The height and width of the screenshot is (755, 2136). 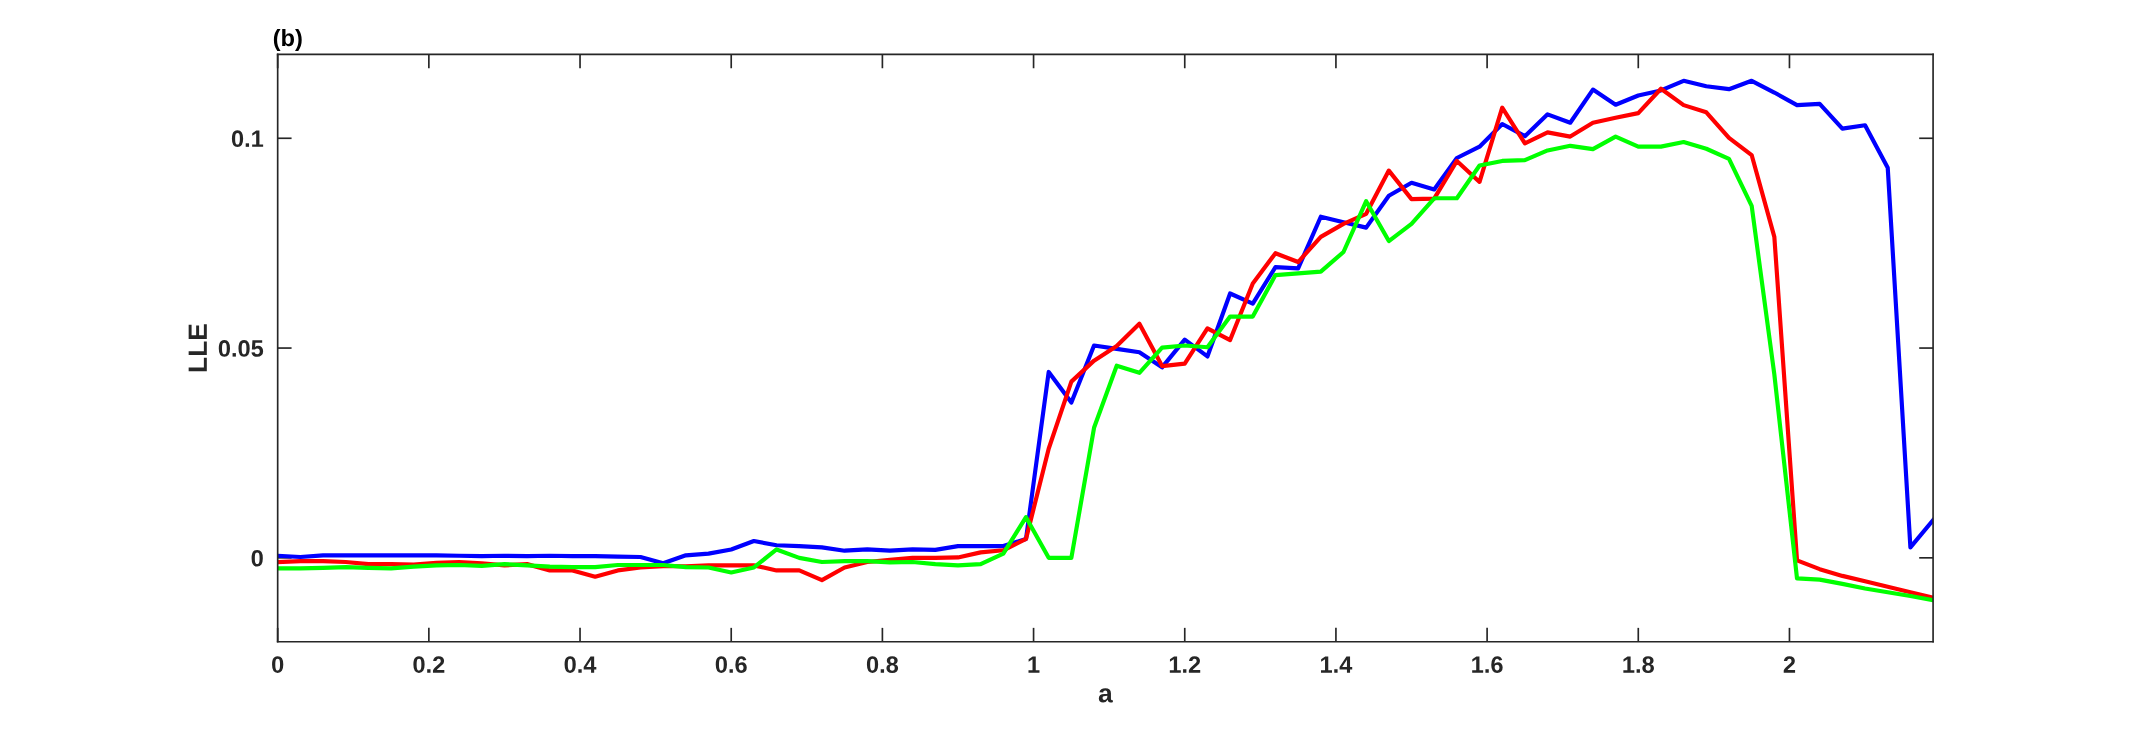 What do you see at coordinates (1487, 664) in the screenshot?
I see `x-tick-label: 1.6` at bounding box center [1487, 664].